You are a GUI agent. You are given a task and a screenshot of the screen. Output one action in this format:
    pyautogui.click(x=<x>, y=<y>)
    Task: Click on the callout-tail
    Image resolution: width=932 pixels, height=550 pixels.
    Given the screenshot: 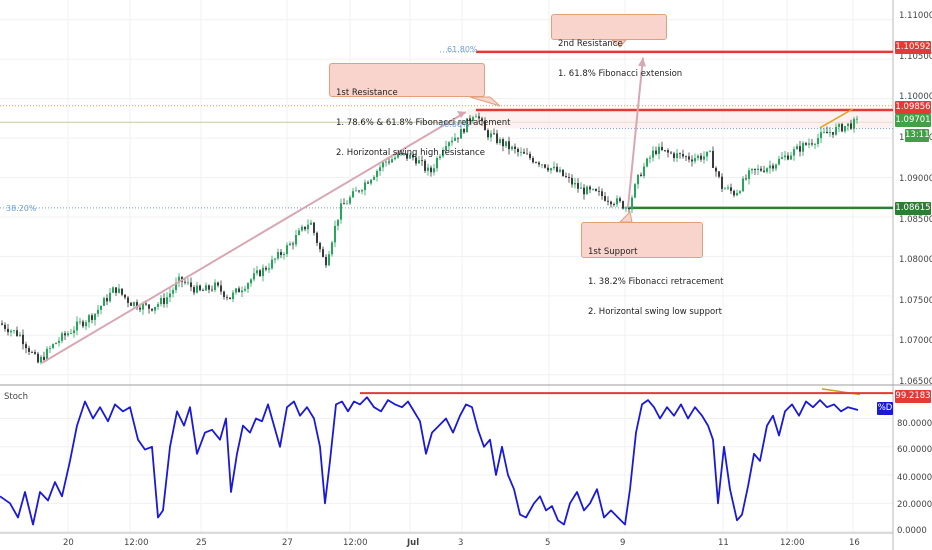 What is the action you would take?
    pyautogui.click(x=619, y=43)
    